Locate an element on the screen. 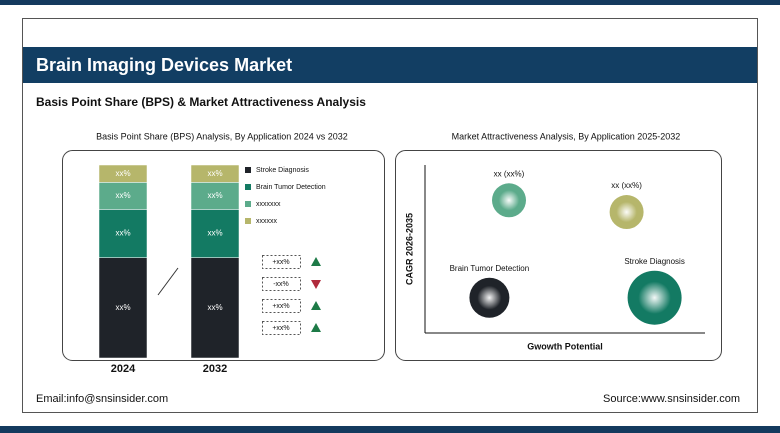 This screenshot has height=433, width=780. email: Email:info@snsinsider.com is located at coordinates (102, 399).